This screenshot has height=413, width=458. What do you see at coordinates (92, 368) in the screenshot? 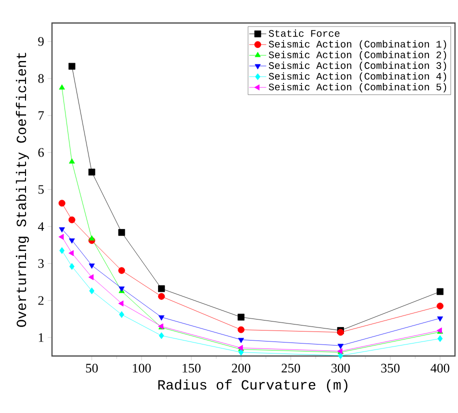
I see `x-tick-label: 50` at bounding box center [92, 368].